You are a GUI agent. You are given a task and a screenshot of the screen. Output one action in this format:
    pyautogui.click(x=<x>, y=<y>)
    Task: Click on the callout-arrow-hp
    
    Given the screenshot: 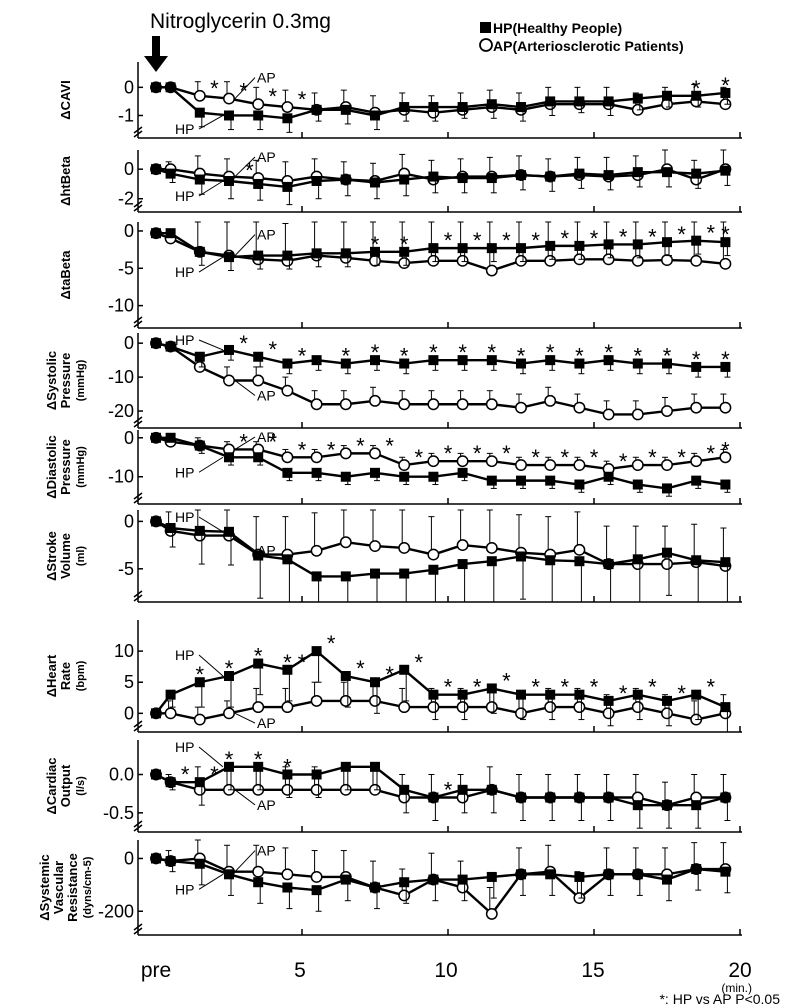 What is the action you would take?
    pyautogui.click(x=211, y=524)
    